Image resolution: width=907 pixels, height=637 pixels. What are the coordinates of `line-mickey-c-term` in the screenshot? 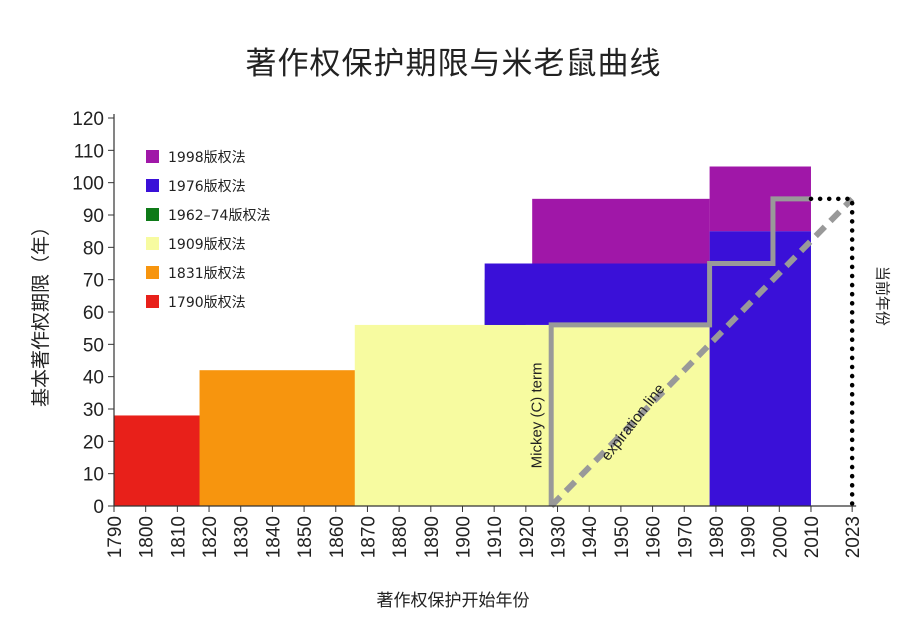 It's located at (679, 351).